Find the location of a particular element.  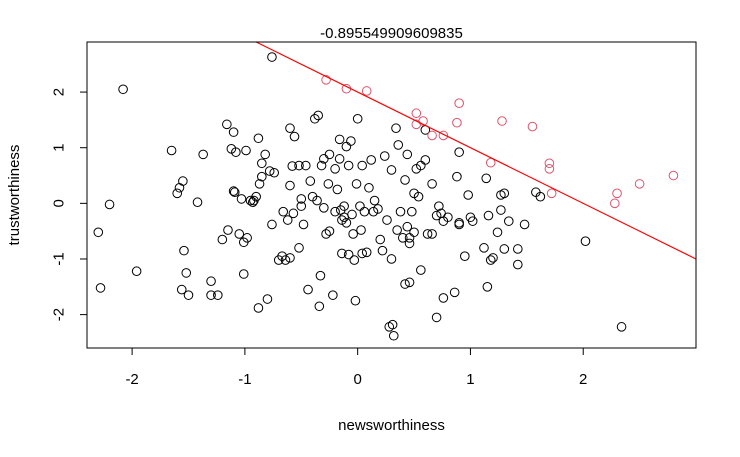

y-tick-label: 1 is located at coordinates (59, 148).